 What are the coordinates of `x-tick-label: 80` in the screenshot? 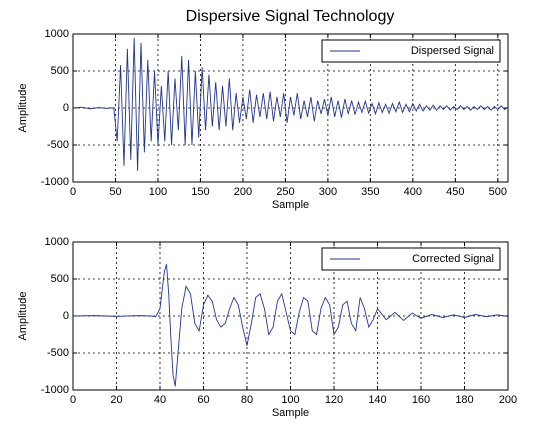 It's located at (247, 400).